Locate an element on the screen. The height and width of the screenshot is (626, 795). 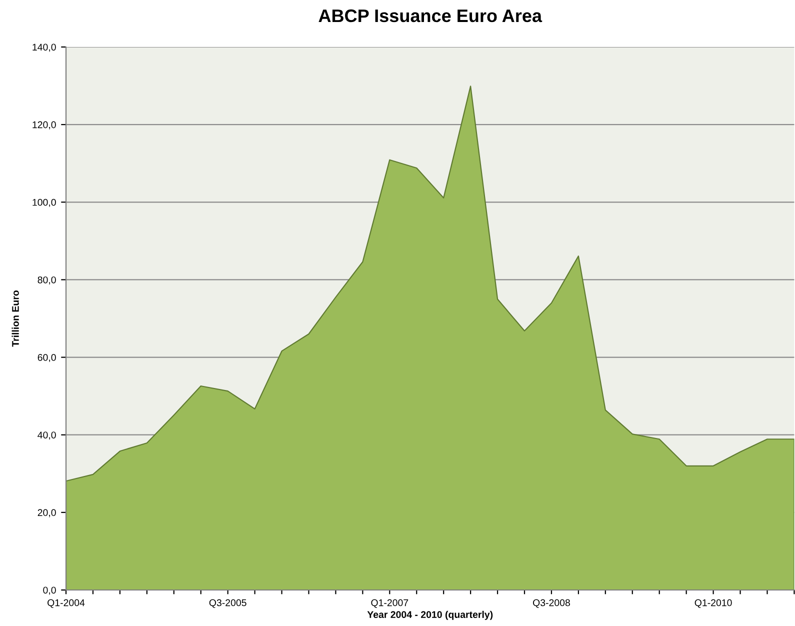
x-tick-label: Q1-2010 is located at coordinates (713, 603).